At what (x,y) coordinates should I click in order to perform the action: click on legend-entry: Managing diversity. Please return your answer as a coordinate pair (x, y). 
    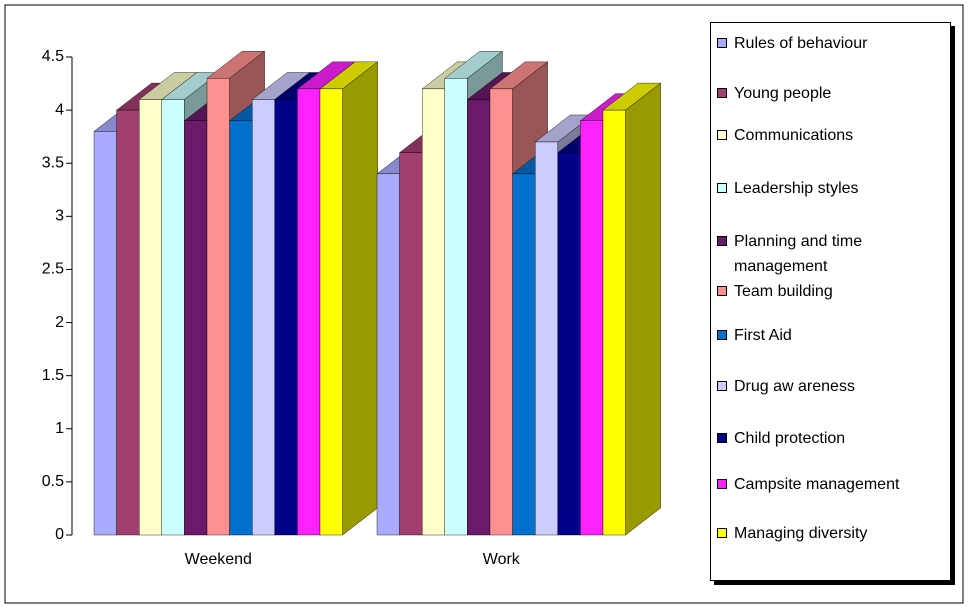
    Looking at the image, I should click on (833, 533).